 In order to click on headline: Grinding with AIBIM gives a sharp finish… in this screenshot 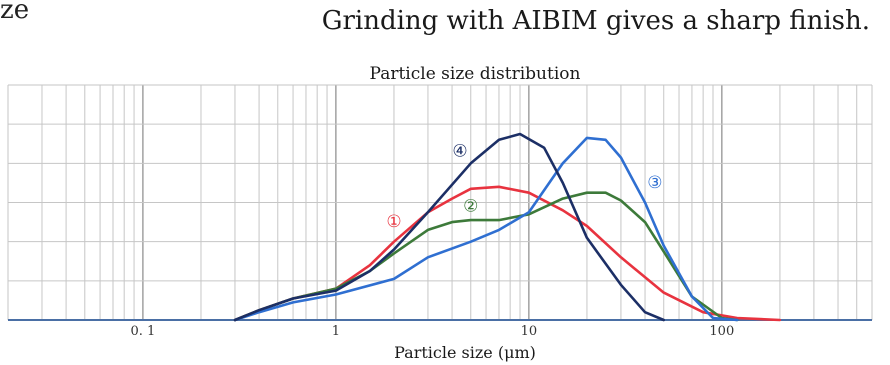, I will do `click(595, 21)`.